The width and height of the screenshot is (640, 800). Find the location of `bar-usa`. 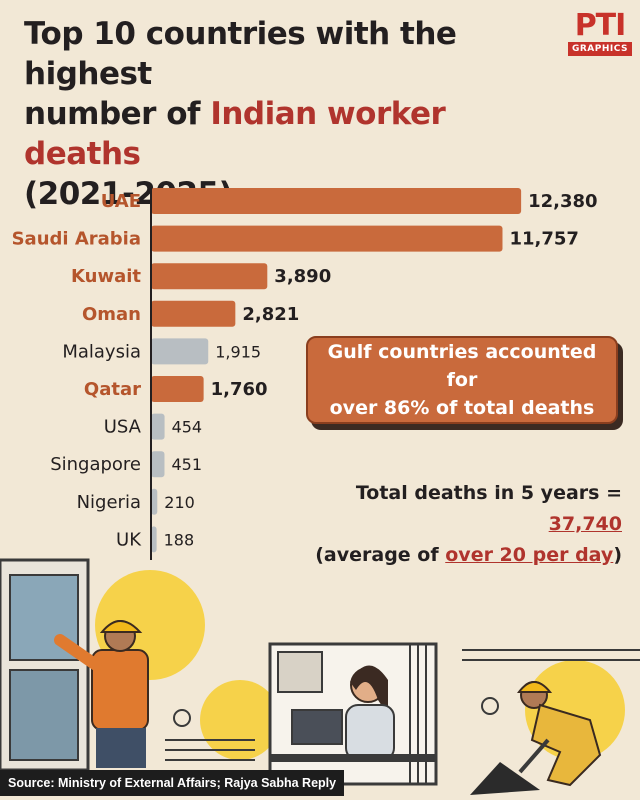

bar-usa is located at coordinates (158, 426).